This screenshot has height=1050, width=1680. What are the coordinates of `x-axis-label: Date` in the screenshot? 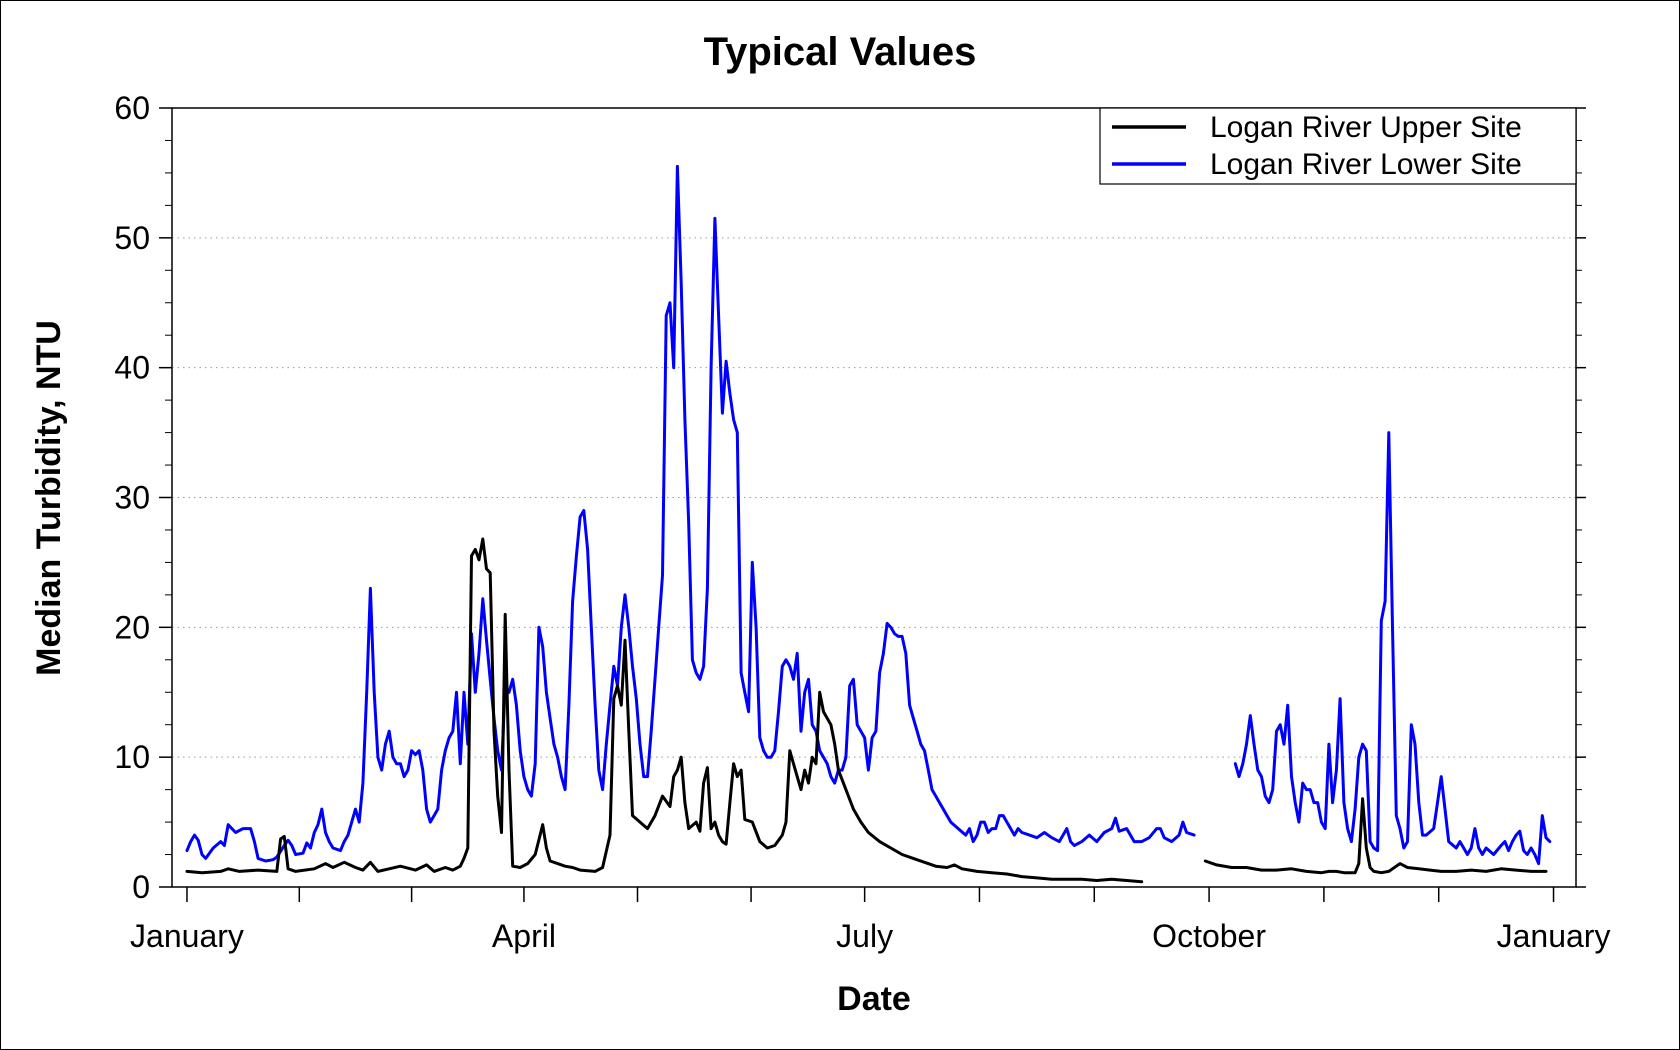 It's located at (874, 999).